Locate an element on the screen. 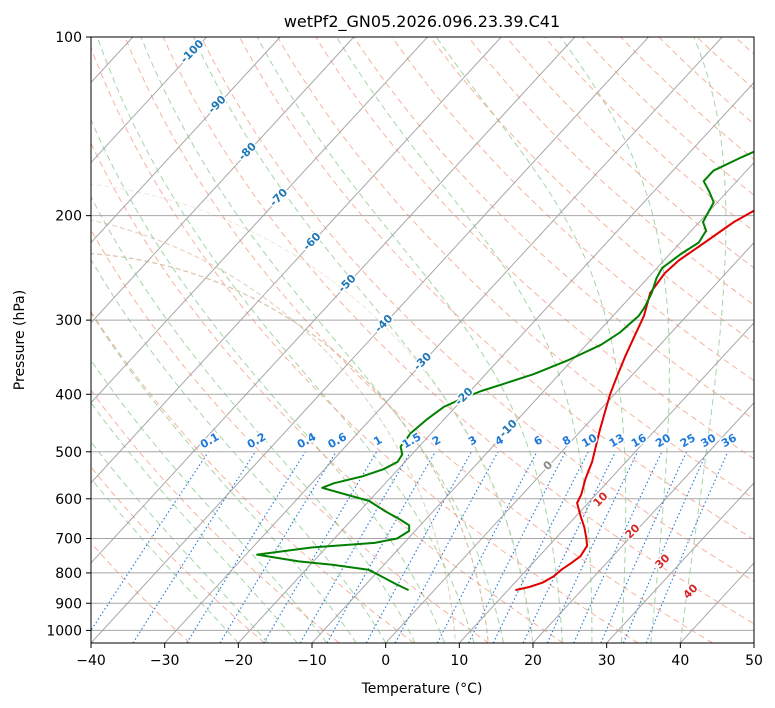  x-tick-label: 50 is located at coordinates (754, 661).